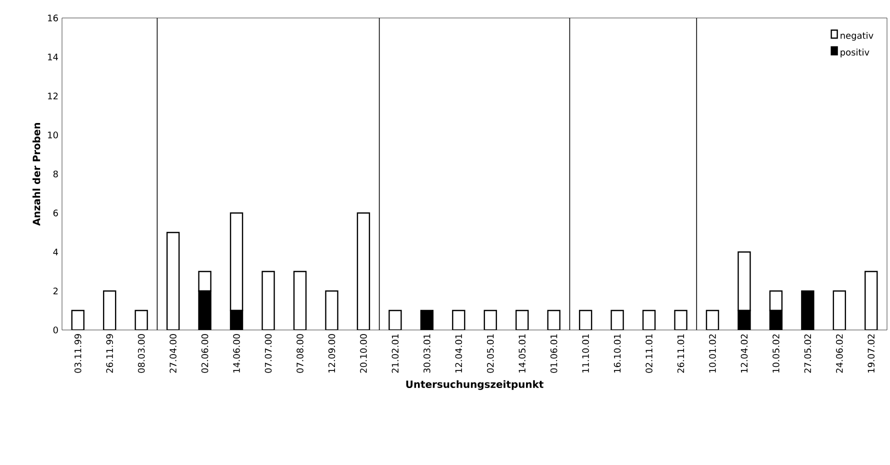  Describe the element at coordinates (55, 330) in the screenshot. I see `y-tick-label: 0` at that location.